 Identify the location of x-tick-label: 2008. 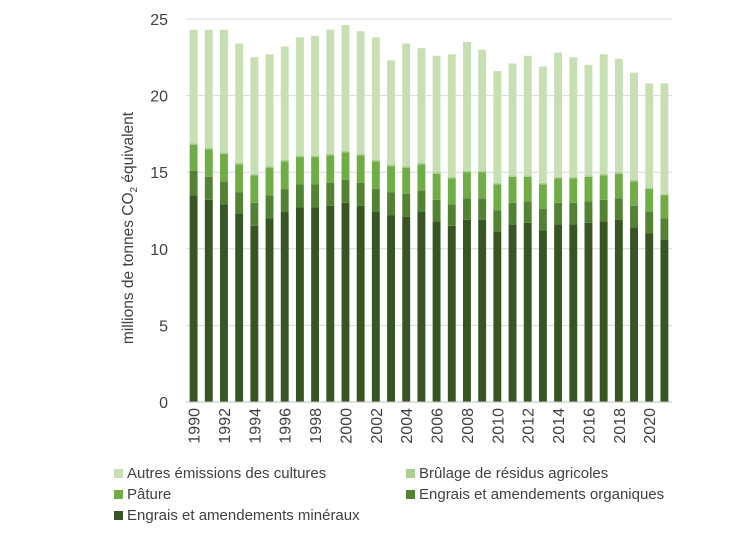
(468, 426).